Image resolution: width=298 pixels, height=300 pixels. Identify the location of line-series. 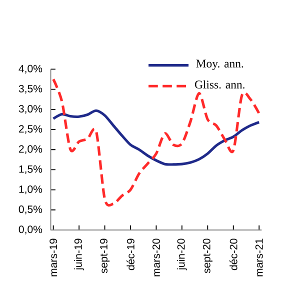
(156, 137).